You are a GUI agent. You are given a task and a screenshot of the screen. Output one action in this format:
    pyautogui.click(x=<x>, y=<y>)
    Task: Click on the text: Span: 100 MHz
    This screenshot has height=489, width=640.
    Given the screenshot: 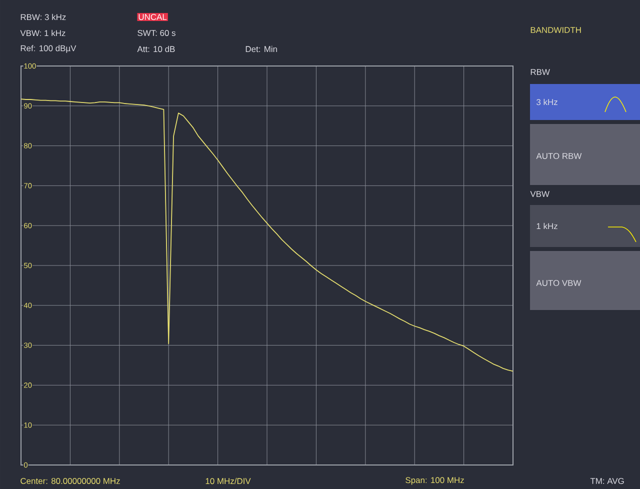 What is the action you would take?
    pyautogui.click(x=435, y=481)
    